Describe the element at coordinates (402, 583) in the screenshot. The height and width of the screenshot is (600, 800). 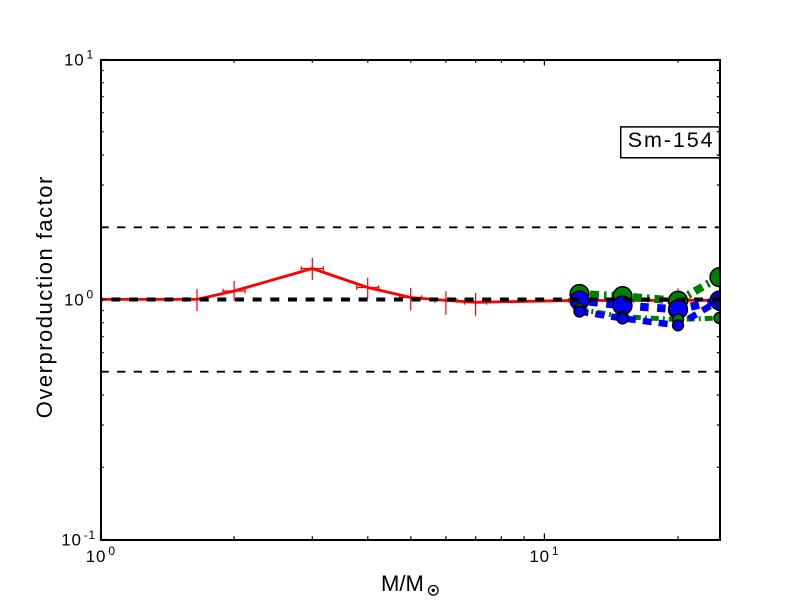
I see `svg-text: M/M` at that location.